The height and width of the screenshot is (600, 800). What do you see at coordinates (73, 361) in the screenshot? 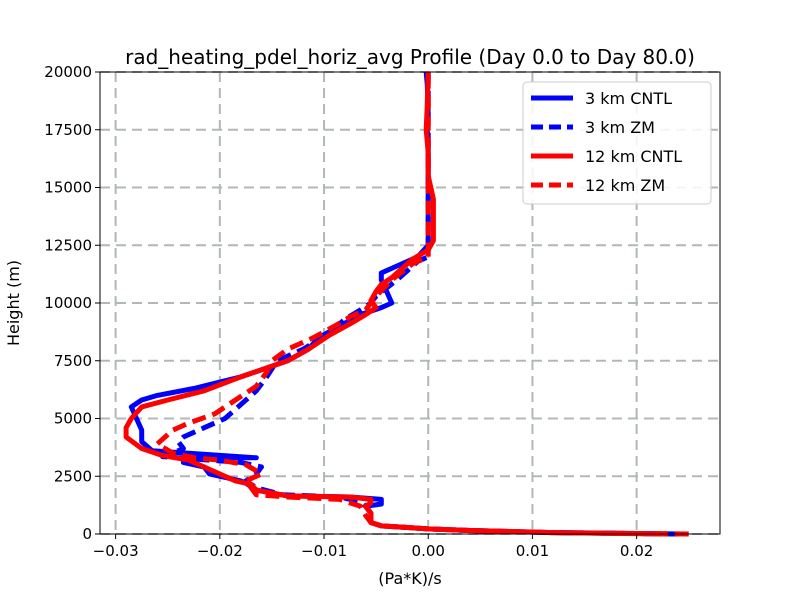
I see `y-tick-label: 7500` at bounding box center [73, 361].